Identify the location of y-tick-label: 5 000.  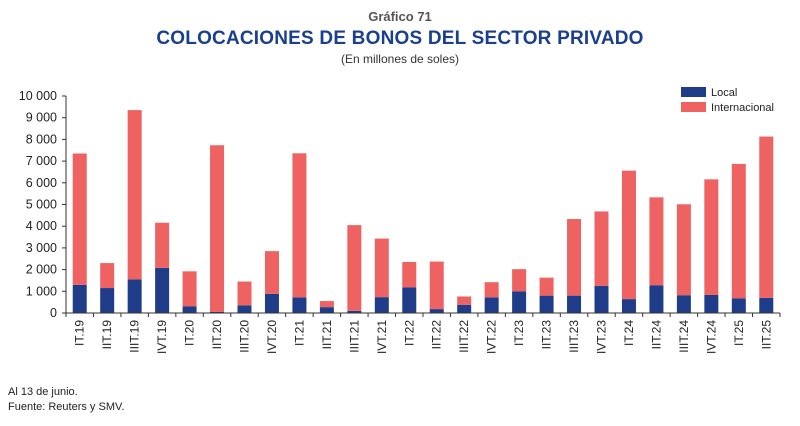
(41, 205).